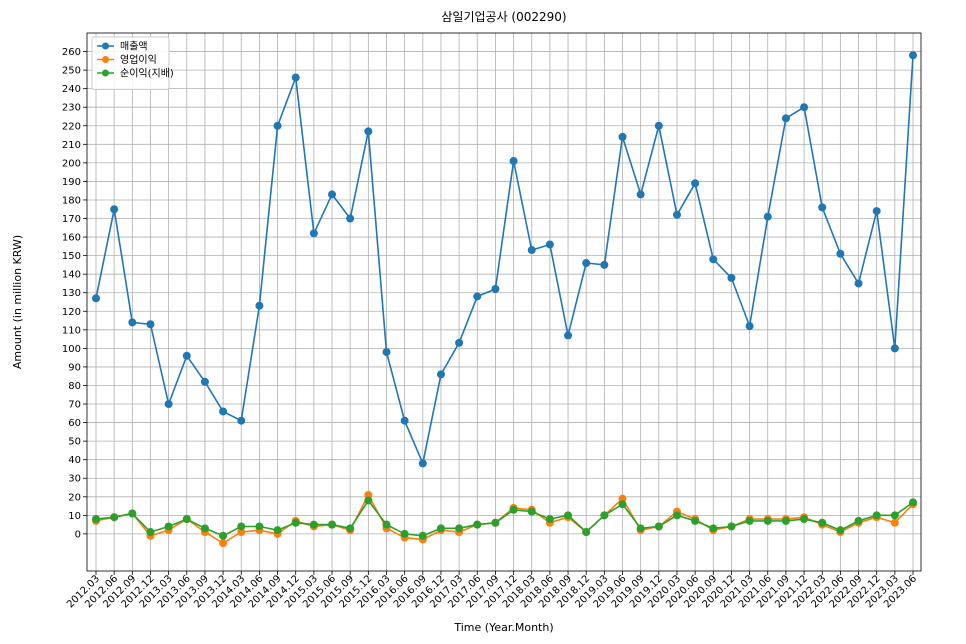 Image resolution: width=966 pixels, height=644 pixels. Describe the element at coordinates (74, 442) in the screenshot. I see `y-tick-label: 50` at that location.